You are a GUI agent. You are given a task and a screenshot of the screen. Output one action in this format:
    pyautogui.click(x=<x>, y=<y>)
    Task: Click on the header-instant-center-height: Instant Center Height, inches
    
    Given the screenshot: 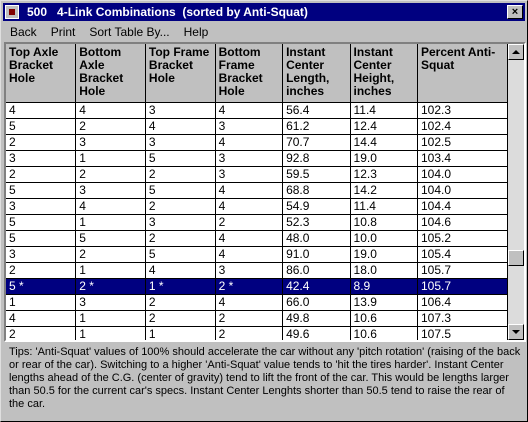 What is the action you would take?
    pyautogui.click(x=384, y=73)
    